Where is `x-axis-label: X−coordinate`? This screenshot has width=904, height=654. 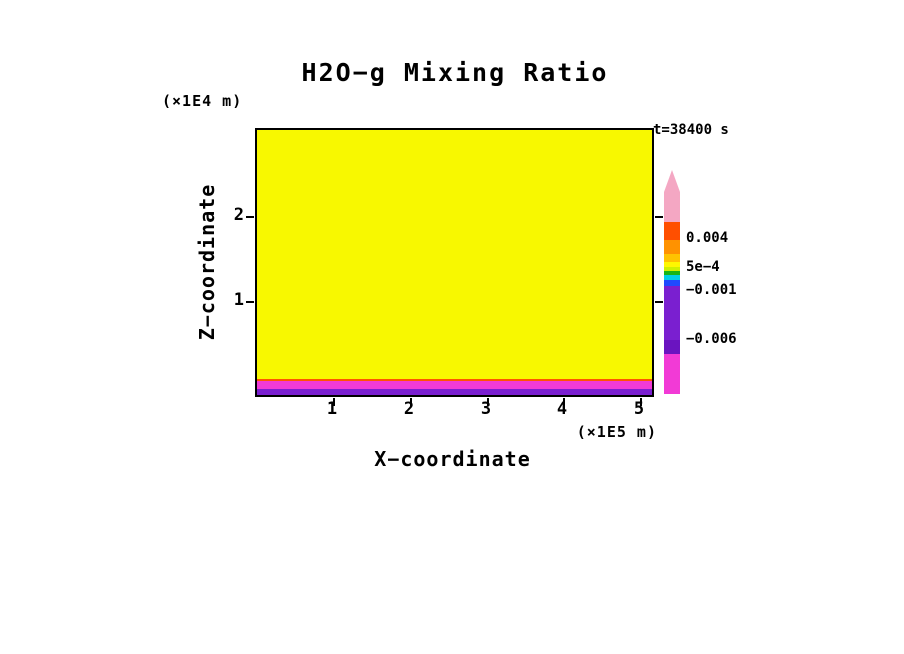
x-axis-label: X−coordinate is located at coordinates (452, 459).